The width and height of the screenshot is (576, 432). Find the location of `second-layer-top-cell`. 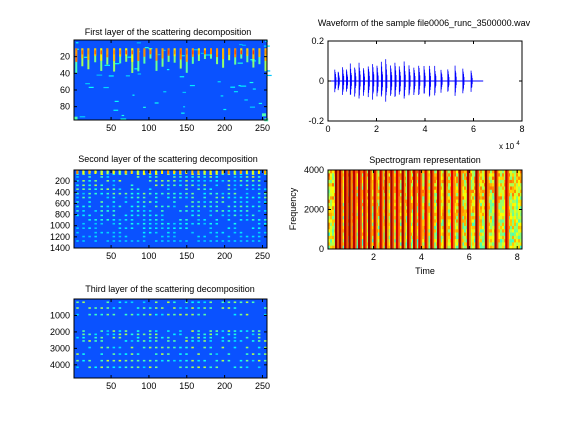

second-layer-top-cell is located at coordinates (77, 172).